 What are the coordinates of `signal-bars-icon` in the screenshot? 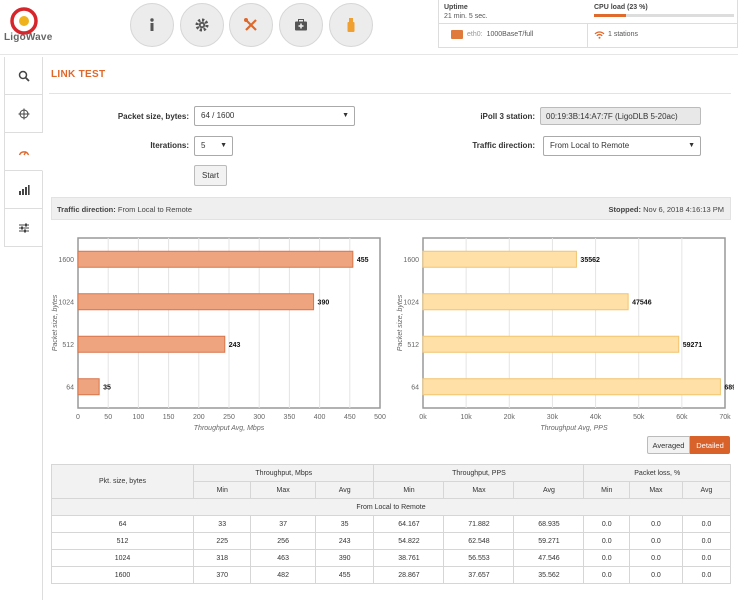 It's located at (24, 189).